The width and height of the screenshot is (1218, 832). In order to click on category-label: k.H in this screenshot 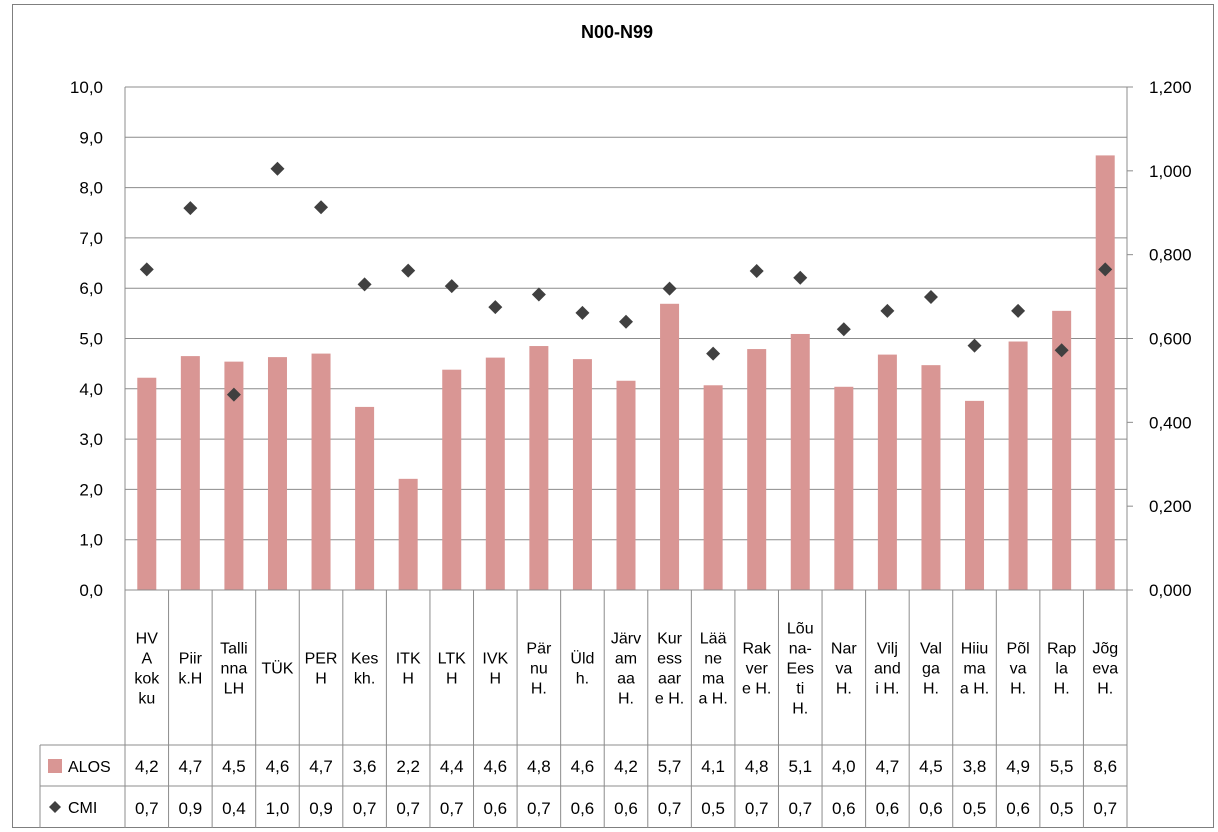, I will do `click(190, 679)`.